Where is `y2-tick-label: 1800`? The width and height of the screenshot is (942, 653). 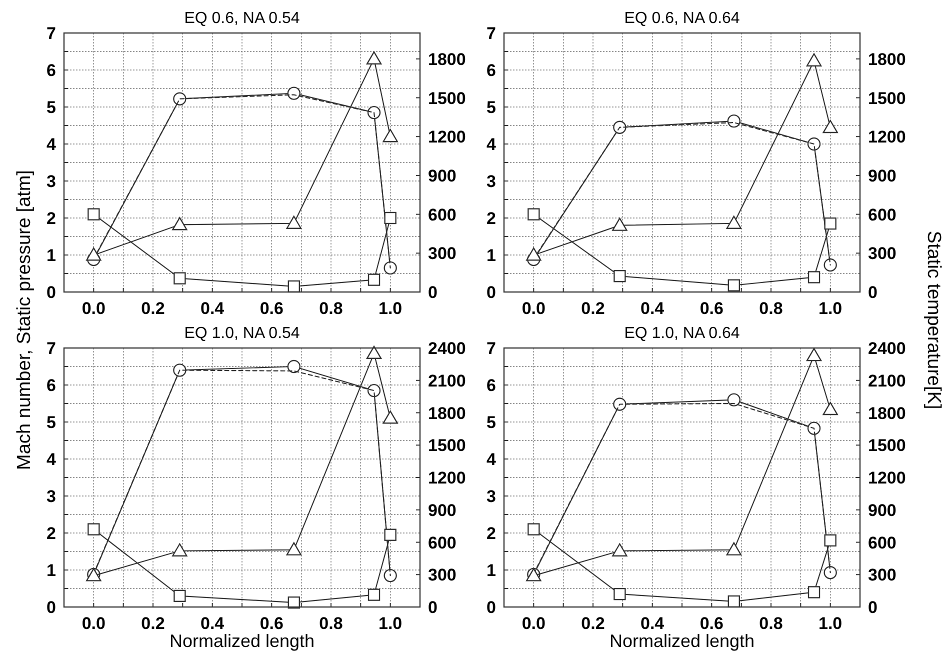 y2-tick-label: 1800 is located at coordinates (887, 413).